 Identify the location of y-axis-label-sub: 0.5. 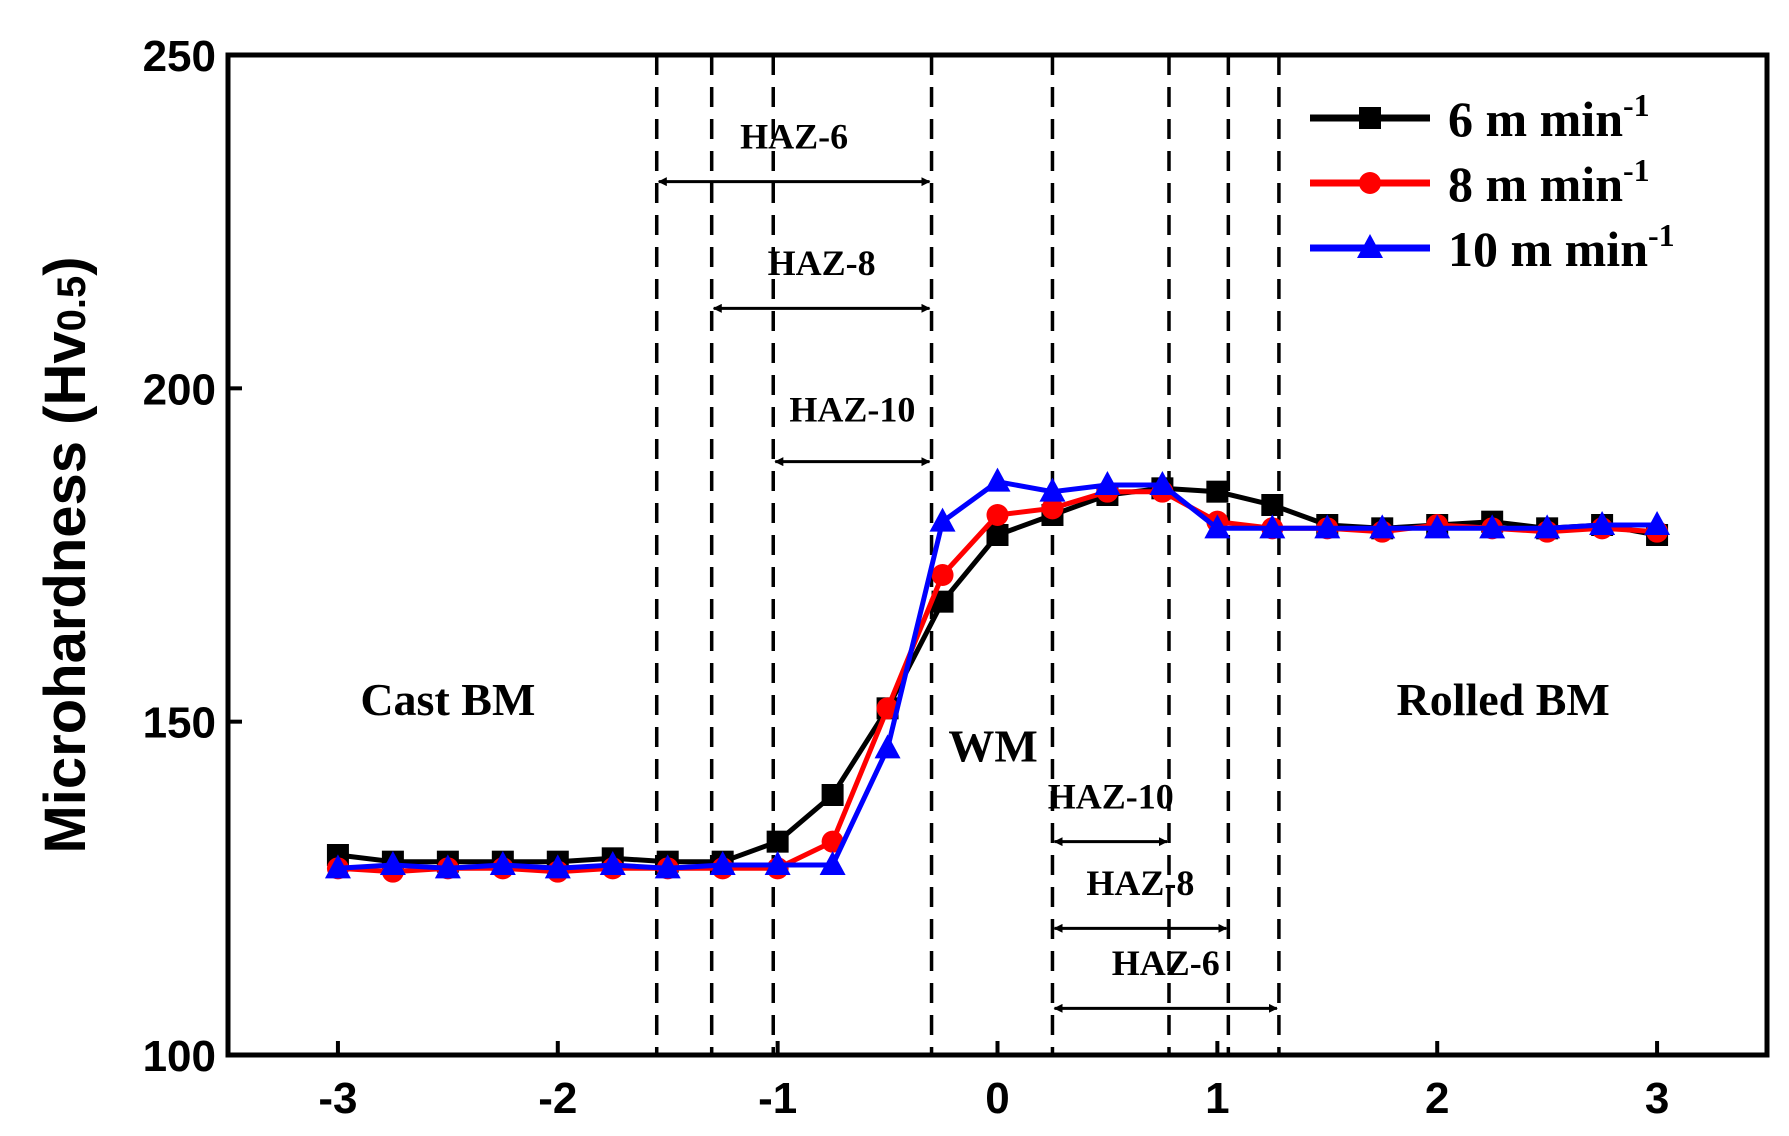
(72, 304).